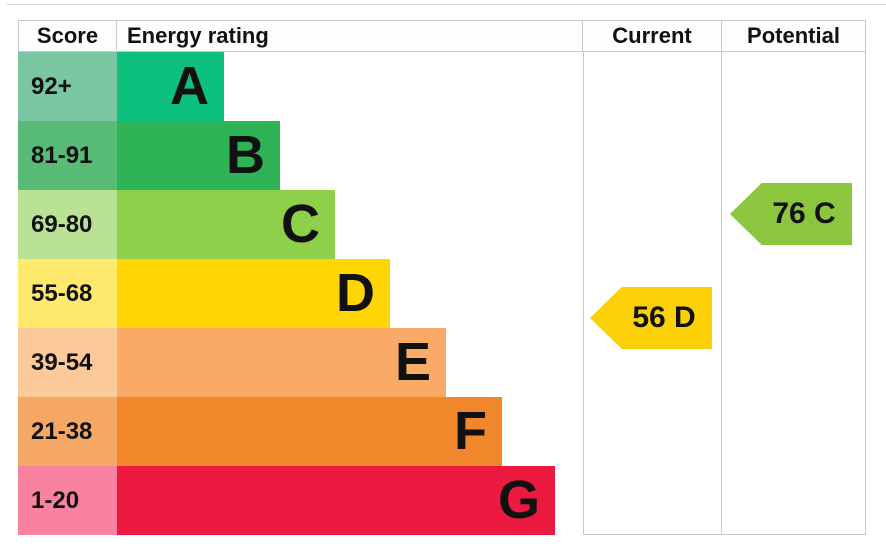 This screenshot has height=556, width=886. Describe the element at coordinates (67, 362) in the screenshot. I see `band-score-range: 39-54` at that location.